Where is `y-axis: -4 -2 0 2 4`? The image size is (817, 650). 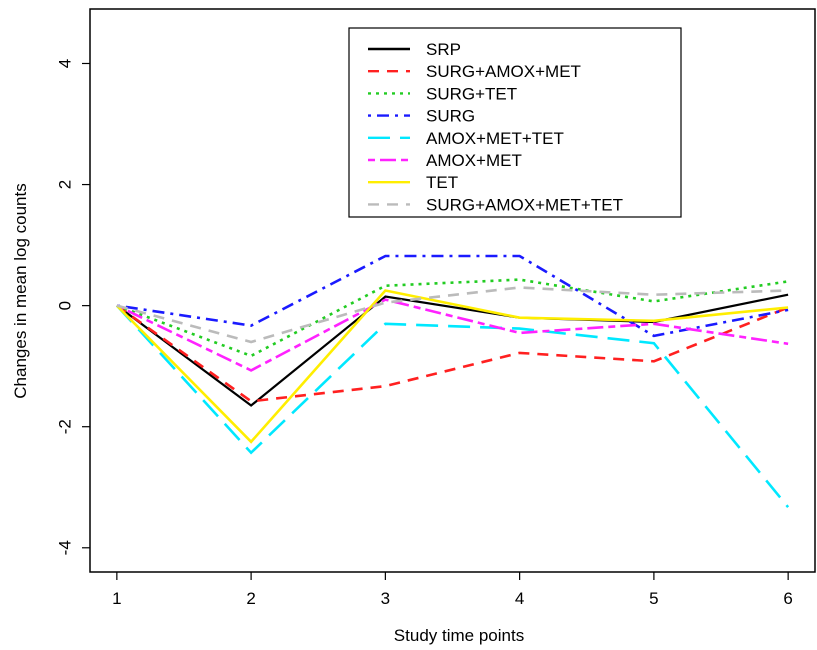
y-axis: -4 -2 0 2 4 is located at coordinates (72, 307).